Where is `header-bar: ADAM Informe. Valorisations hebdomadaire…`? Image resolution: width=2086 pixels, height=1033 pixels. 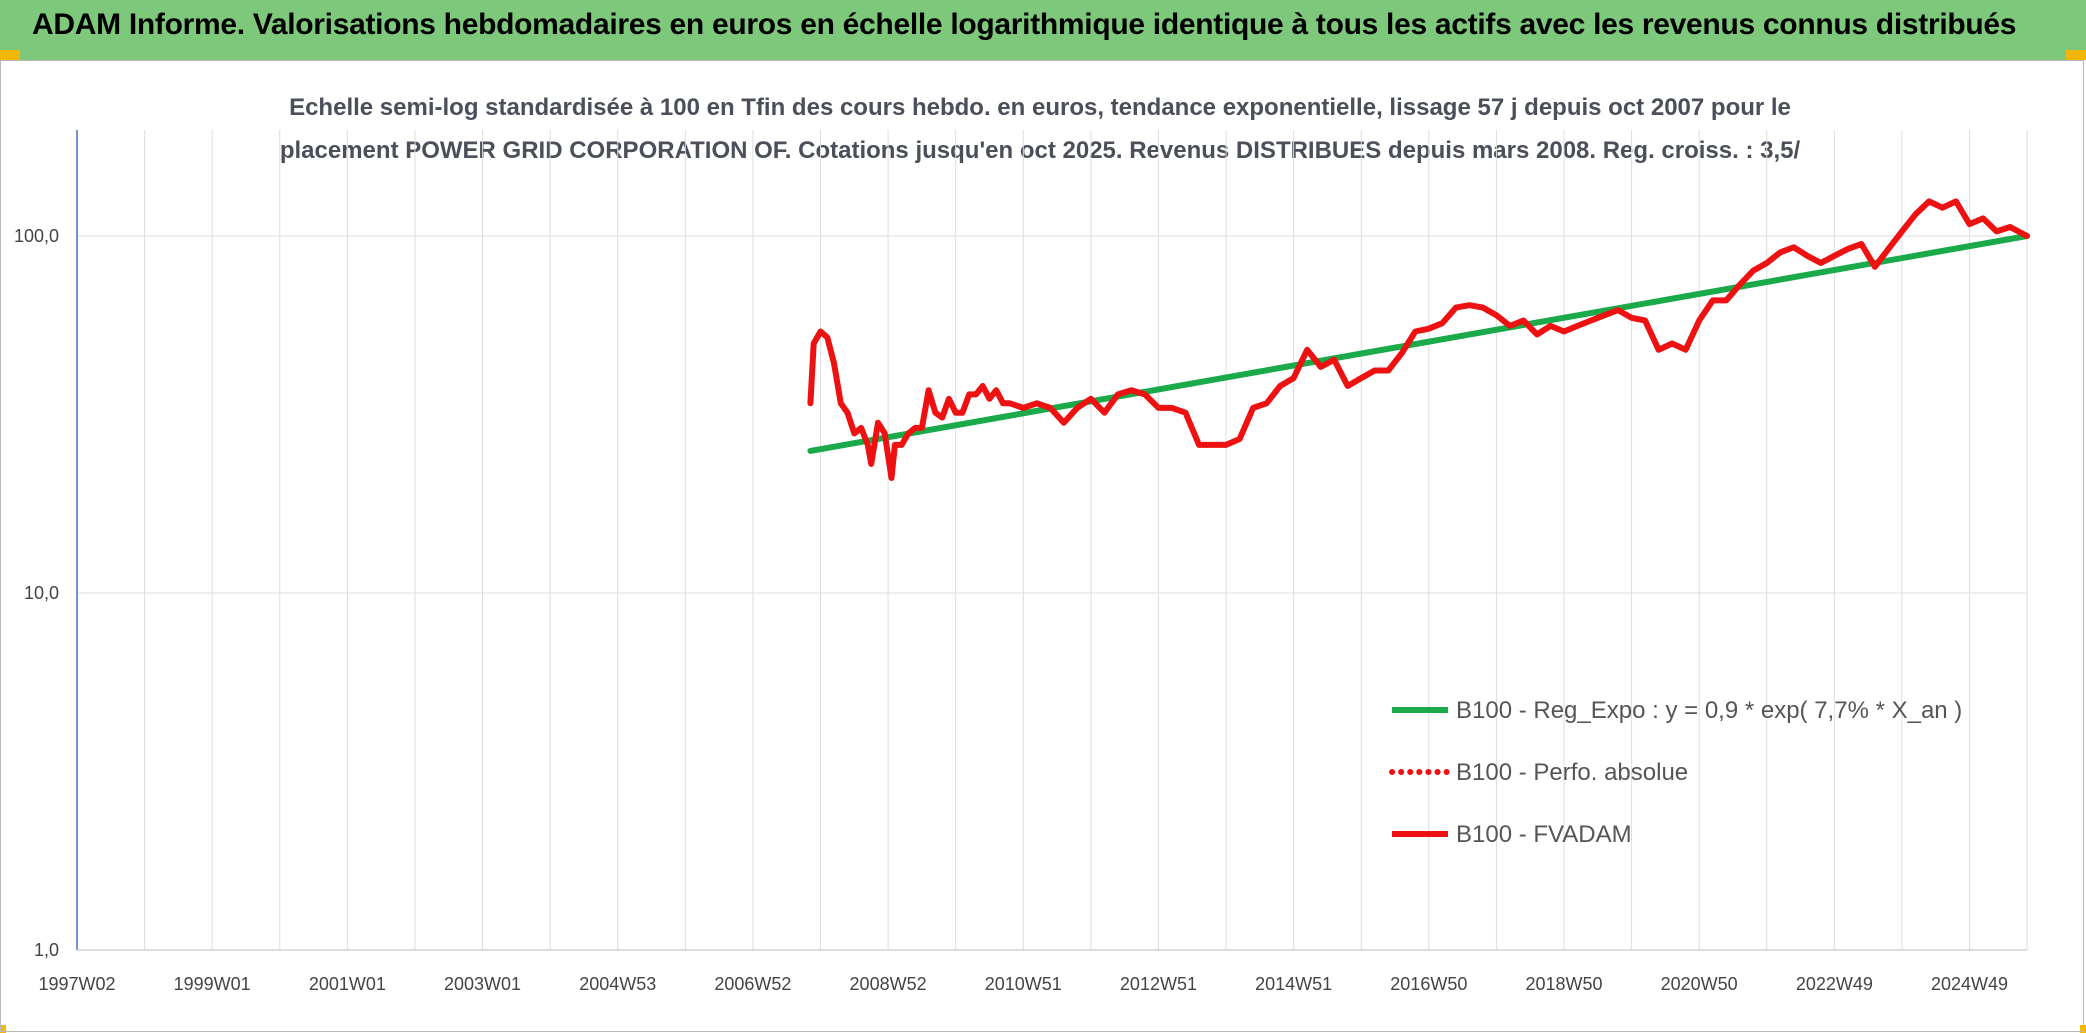
header-bar: ADAM Informe. Valorisations hebdomadaire… is located at coordinates (1043, 30).